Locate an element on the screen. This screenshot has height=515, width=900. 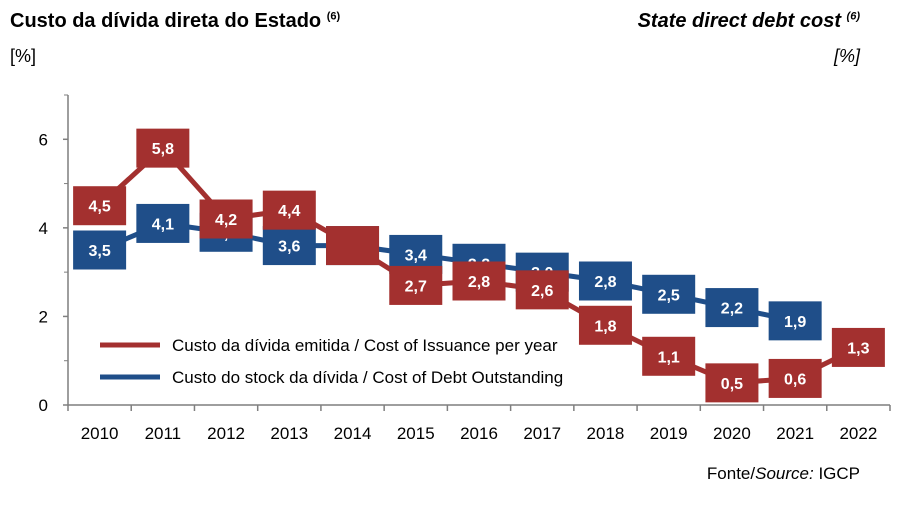
x-tick-label: 2017 is located at coordinates (542, 433).